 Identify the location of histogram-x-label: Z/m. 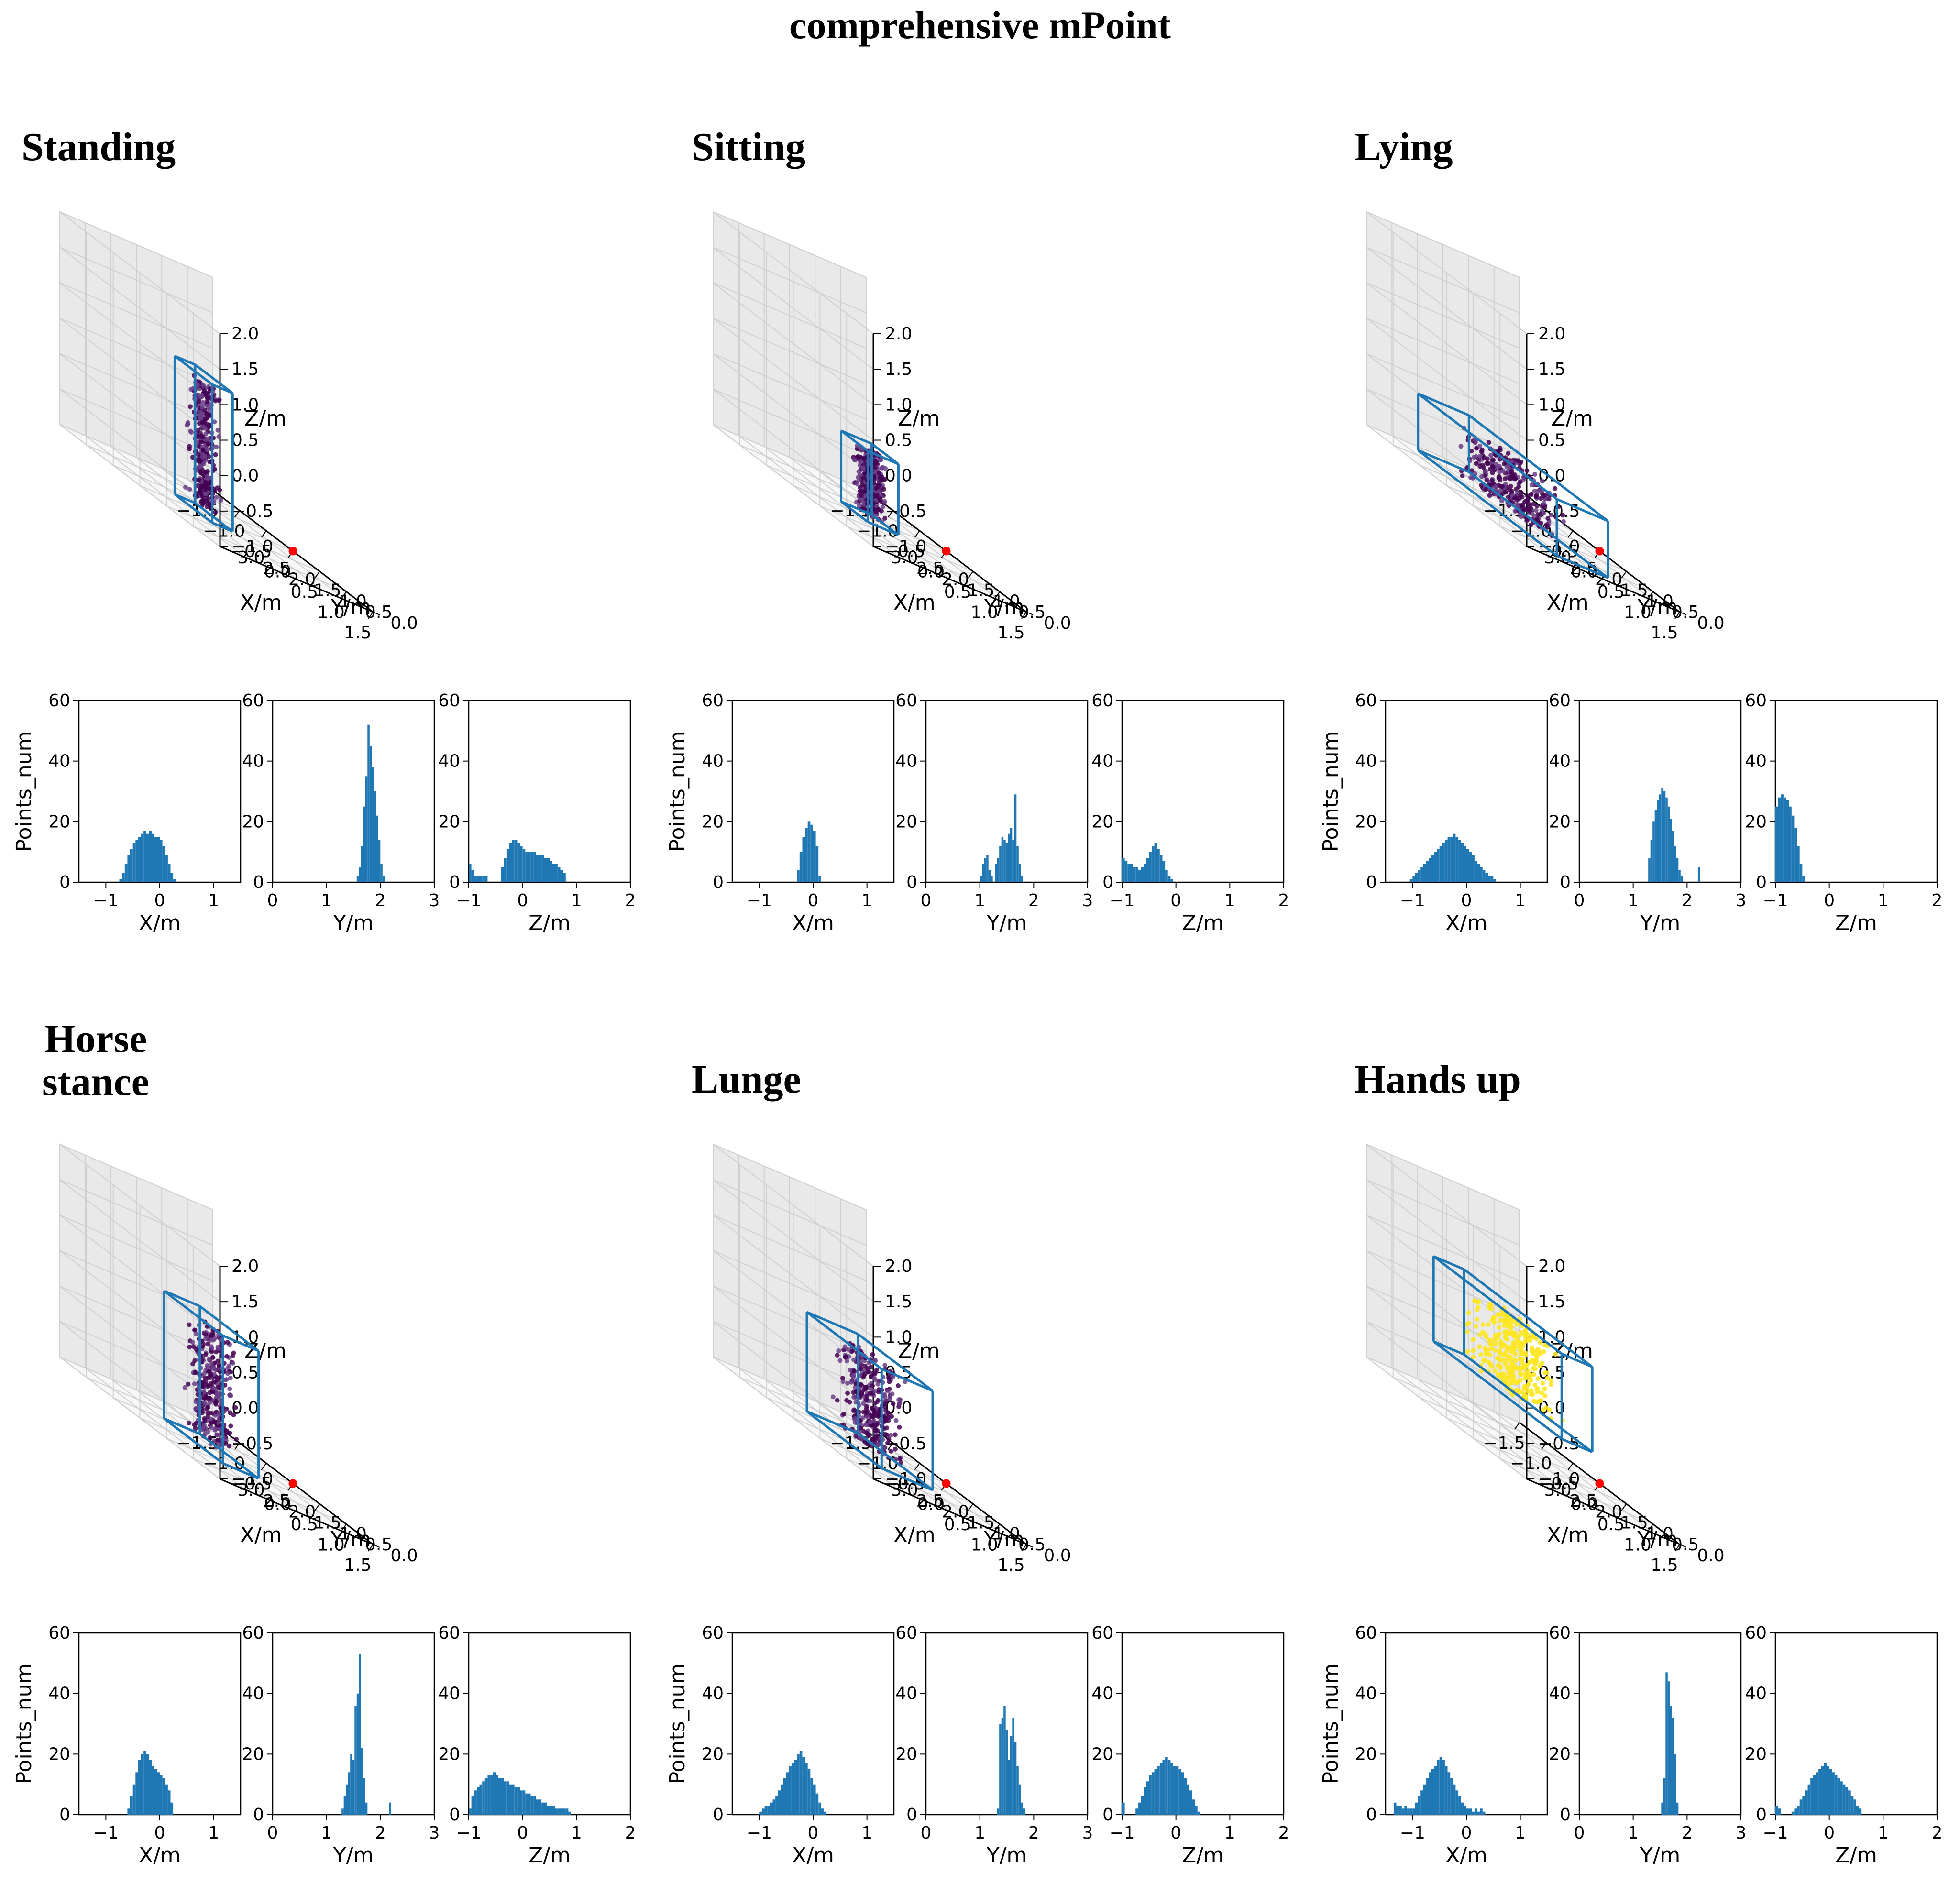
(1856, 923).